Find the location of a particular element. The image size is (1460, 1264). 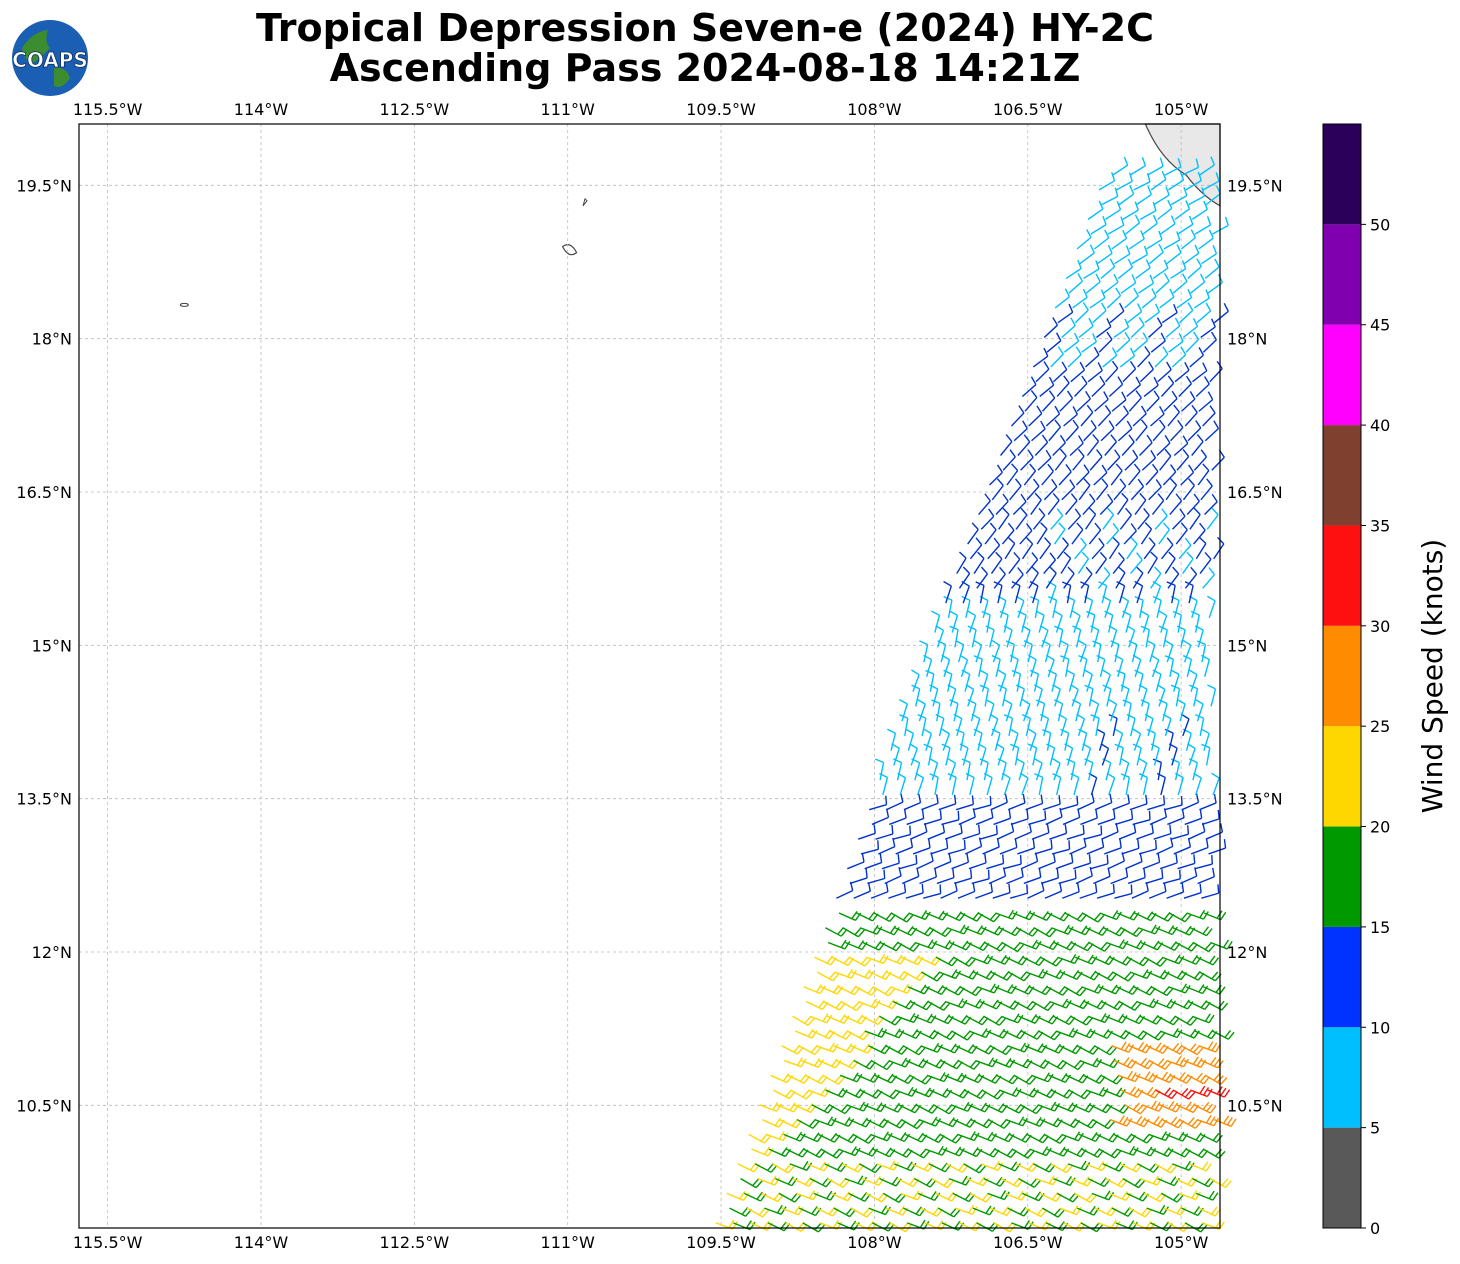

colorbar-bin is located at coordinates (1342, 174).